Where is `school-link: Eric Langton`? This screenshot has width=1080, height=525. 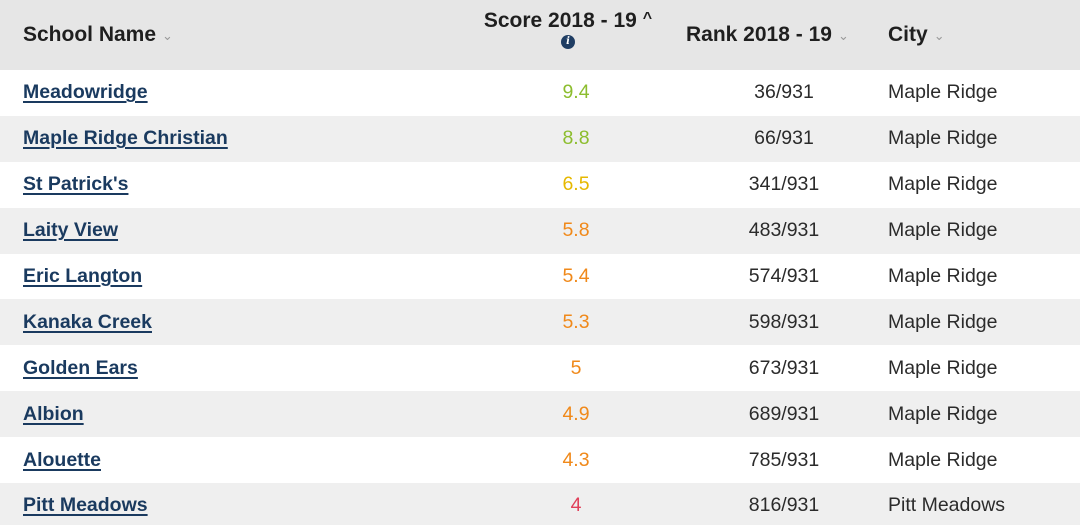
school-link: Eric Langton is located at coordinates (83, 276).